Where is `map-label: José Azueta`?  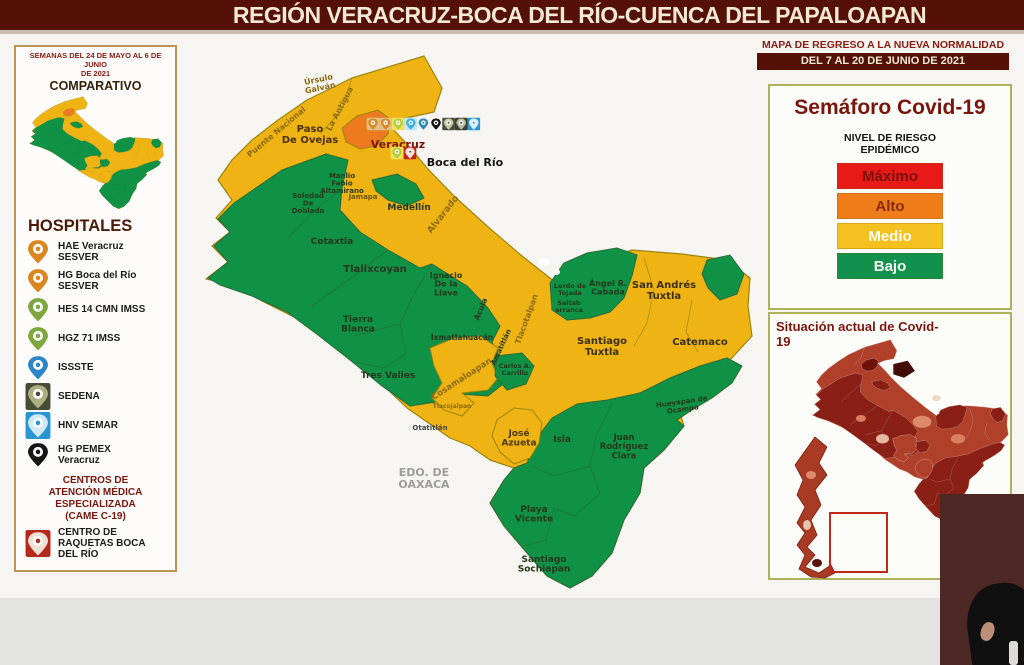 map-label: José Azueta is located at coordinates (518, 438).